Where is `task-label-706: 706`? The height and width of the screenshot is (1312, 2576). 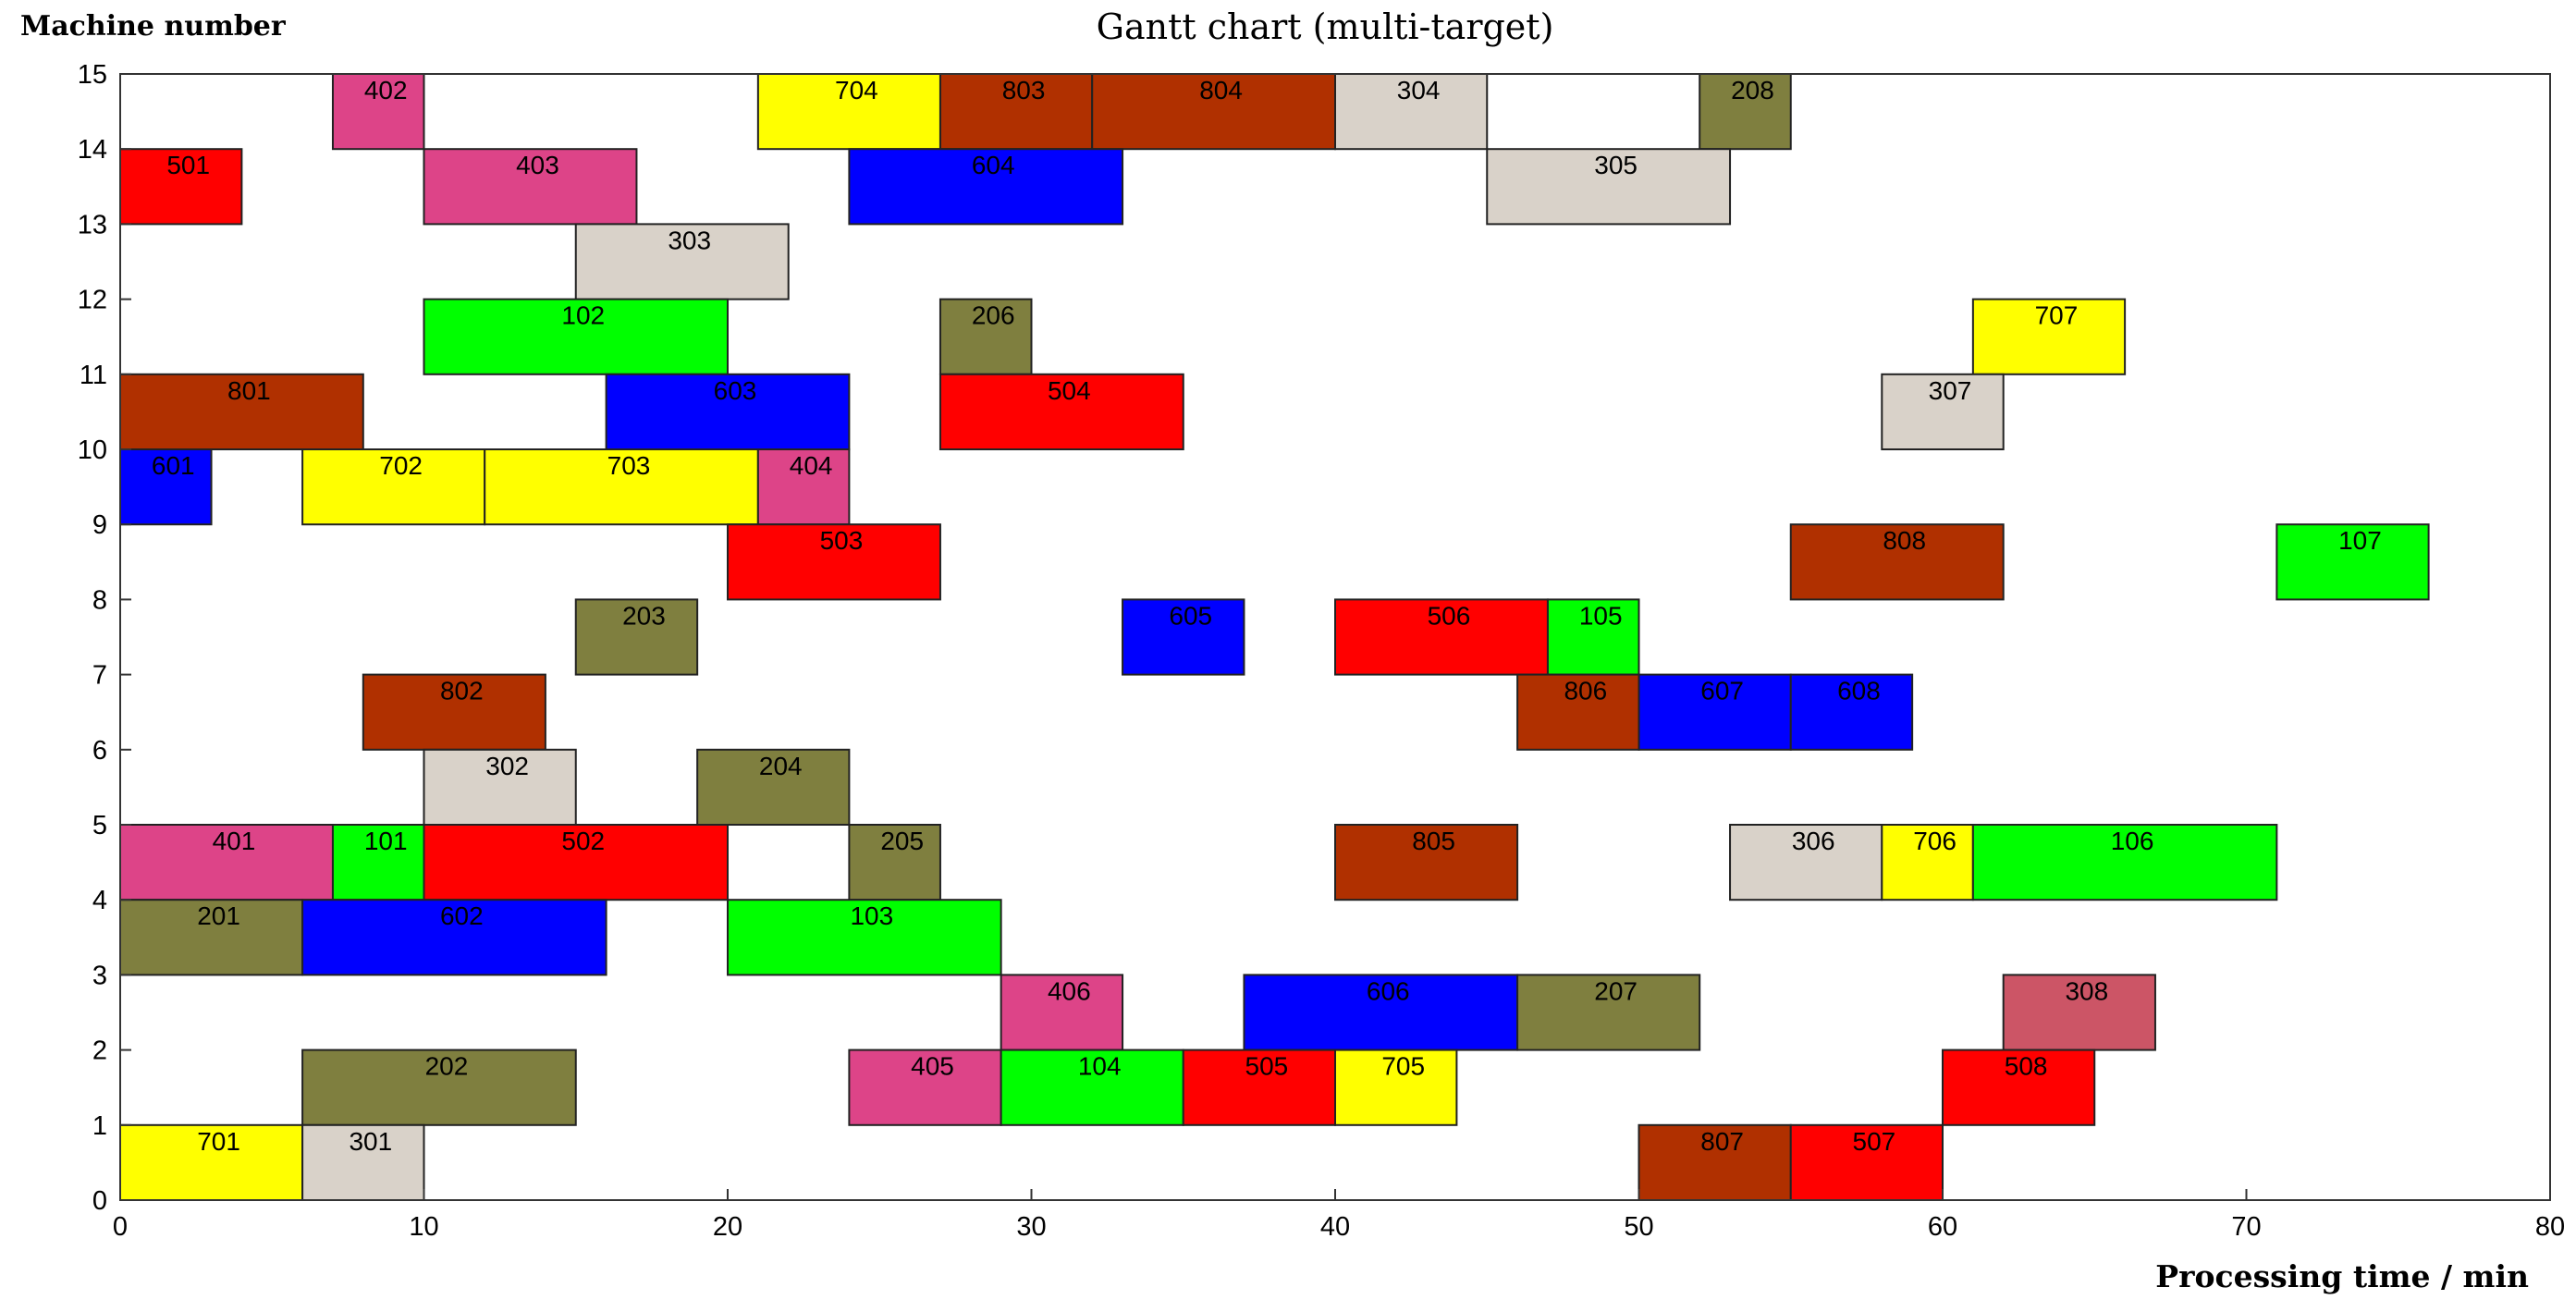 task-label-706: 706 is located at coordinates (1935, 841).